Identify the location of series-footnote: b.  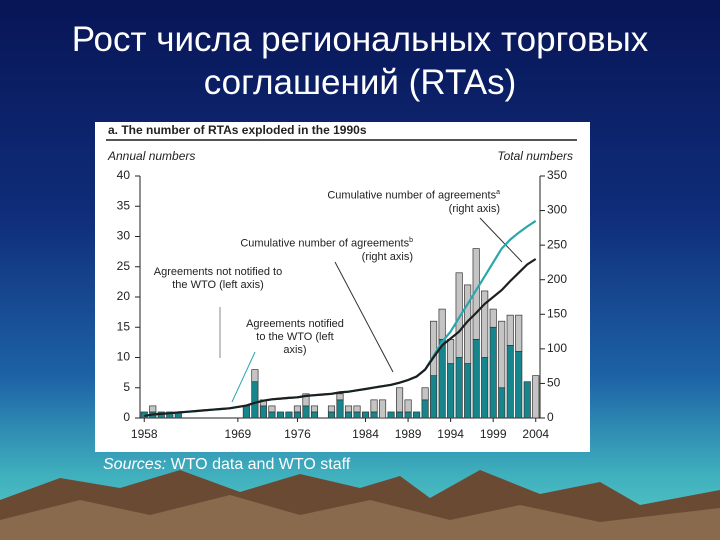
(411, 240).